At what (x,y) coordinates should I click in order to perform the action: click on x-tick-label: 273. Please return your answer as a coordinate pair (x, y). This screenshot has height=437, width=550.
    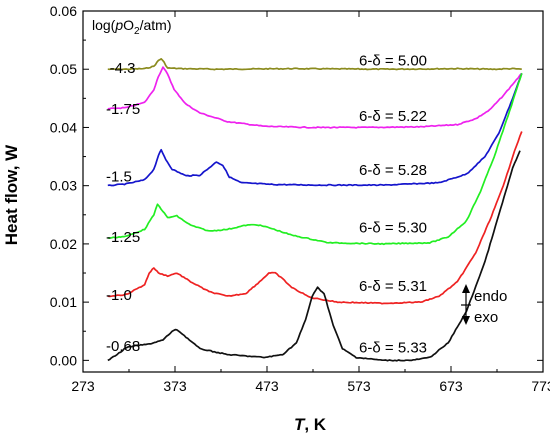
    Looking at the image, I should click on (83, 386).